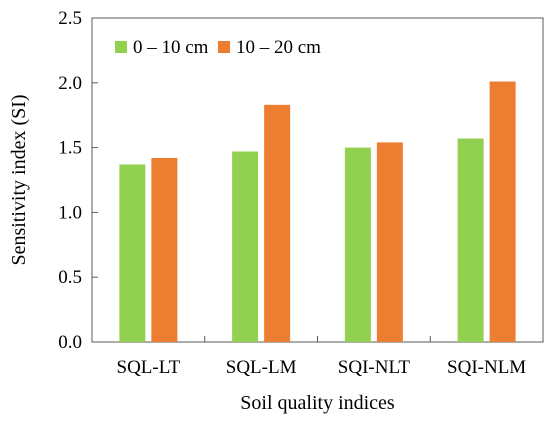 The image size is (550, 422). What do you see at coordinates (70, 83) in the screenshot?
I see `y-tick-label: 2.0` at bounding box center [70, 83].